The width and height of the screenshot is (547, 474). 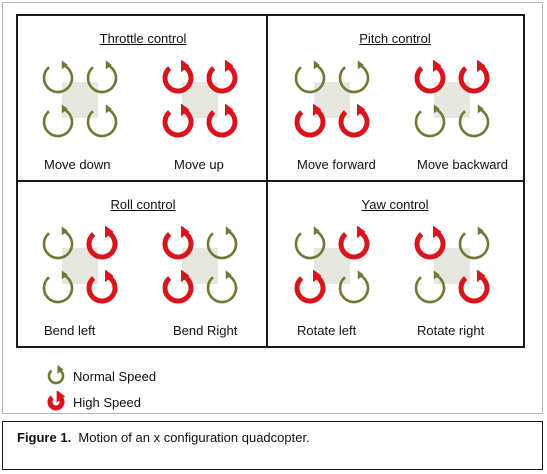 I want to click on quad-caption: Move up, so click(x=199, y=164).